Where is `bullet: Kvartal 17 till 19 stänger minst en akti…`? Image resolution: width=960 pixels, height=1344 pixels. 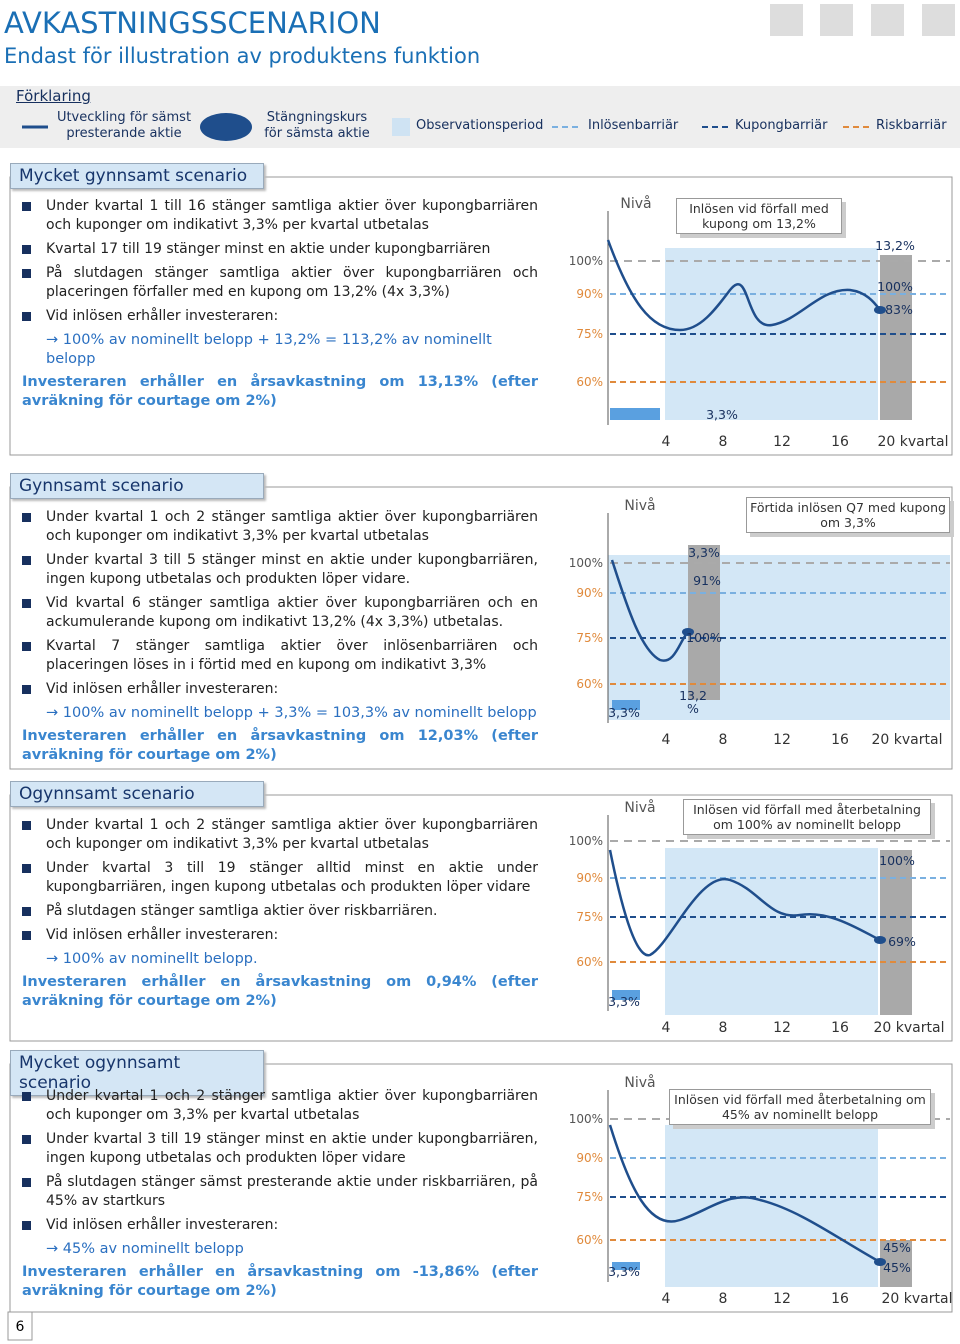
bullet: Kvartal 17 till 19 stänger minst en akti… is located at coordinates (280, 249).